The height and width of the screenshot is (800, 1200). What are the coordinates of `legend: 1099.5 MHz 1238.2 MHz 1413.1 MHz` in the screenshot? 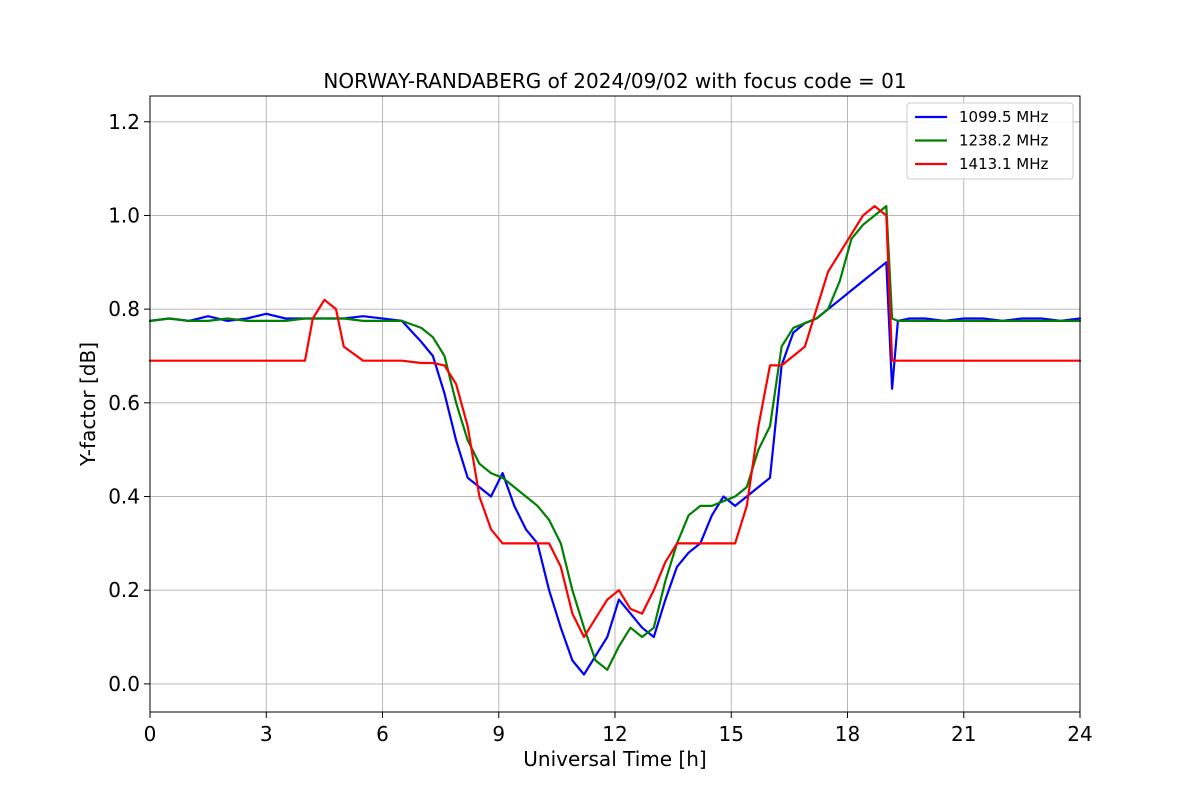 It's located at (990, 141).